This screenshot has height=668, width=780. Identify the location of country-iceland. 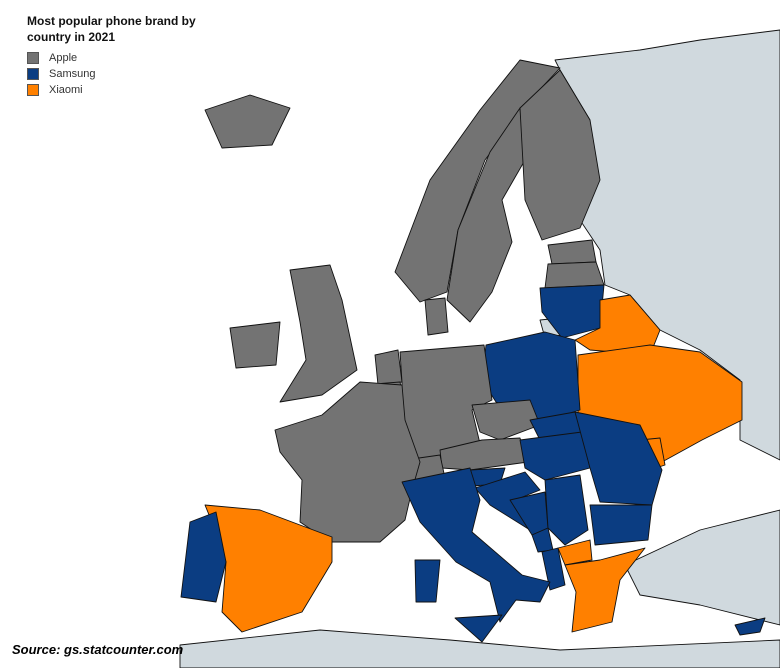
(247, 121).